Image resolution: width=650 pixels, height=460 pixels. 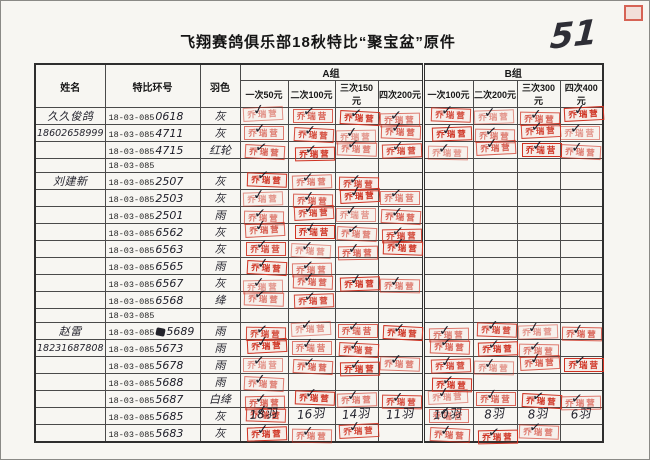 I want to click on table-row: 18-03-0855688 雨乔瑞营 ✓ 乔瑞营 ✓, so click(x=319, y=382).